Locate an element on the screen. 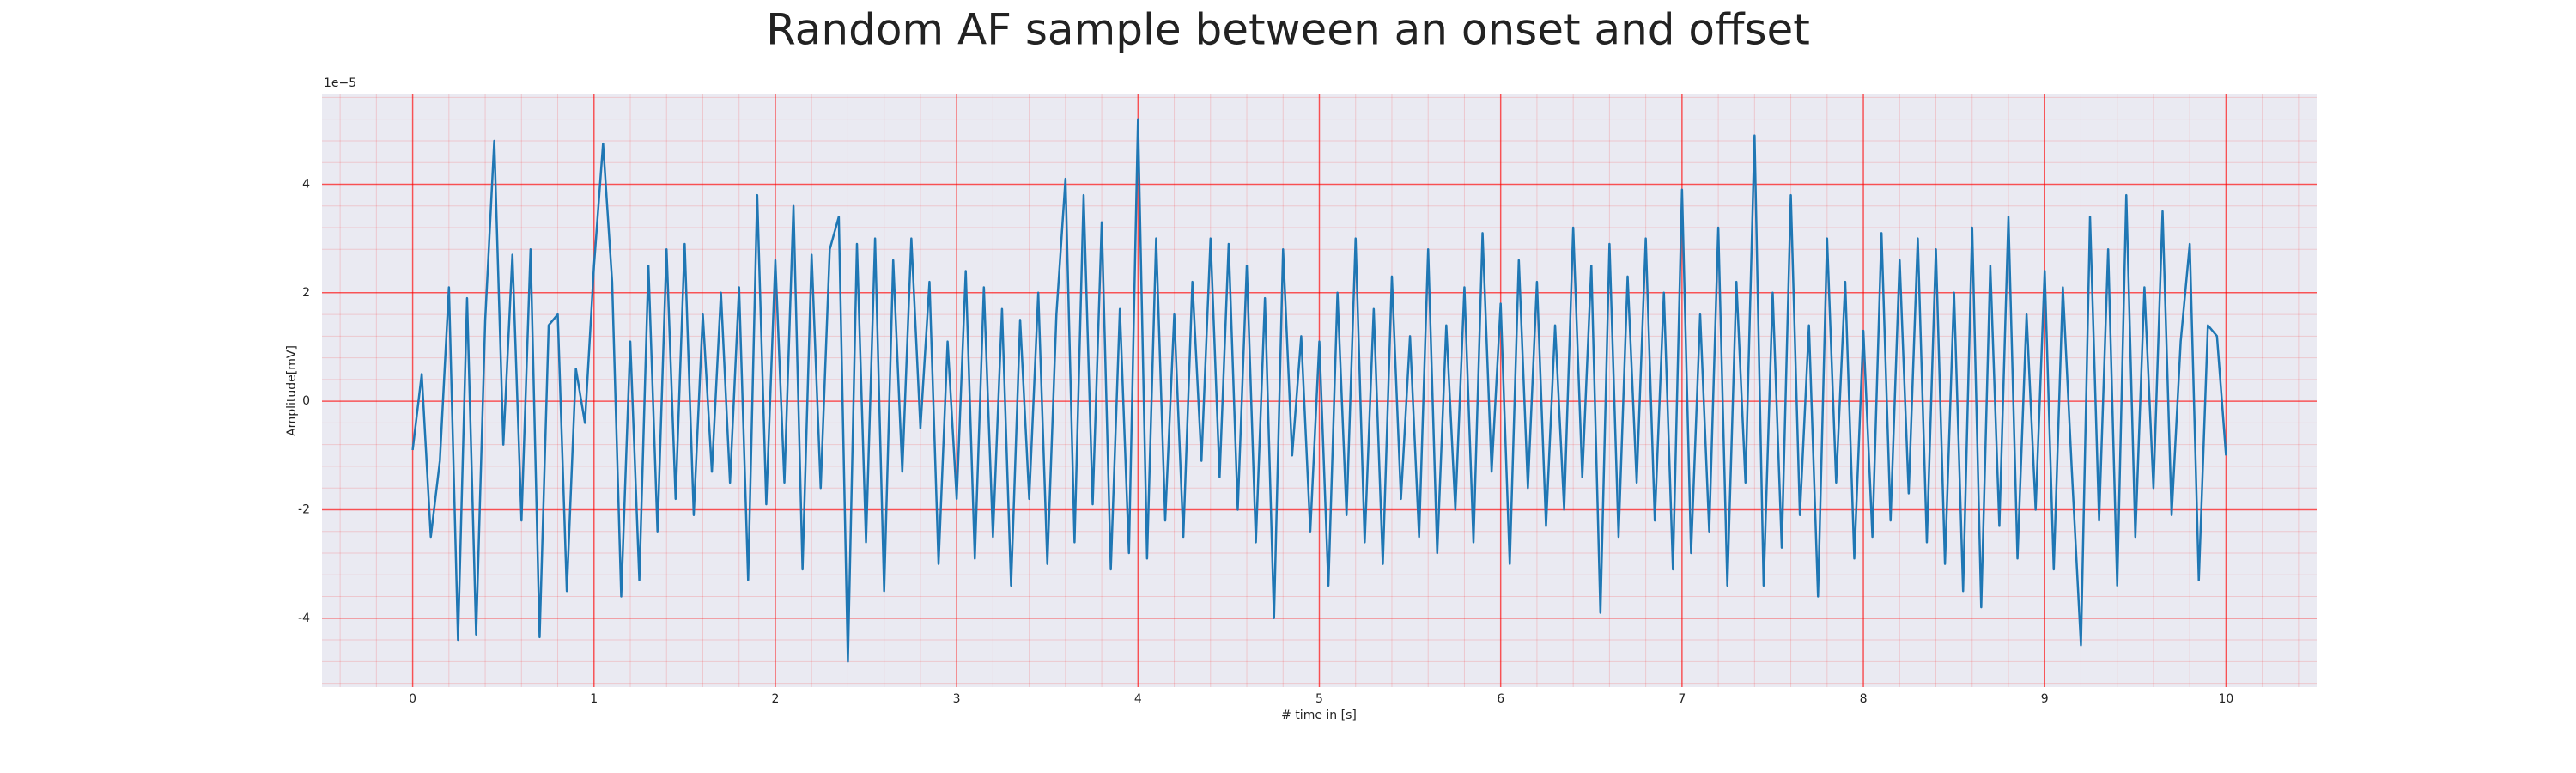 The height and width of the screenshot is (773, 2576). x-tick-label: 6 is located at coordinates (1500, 699).